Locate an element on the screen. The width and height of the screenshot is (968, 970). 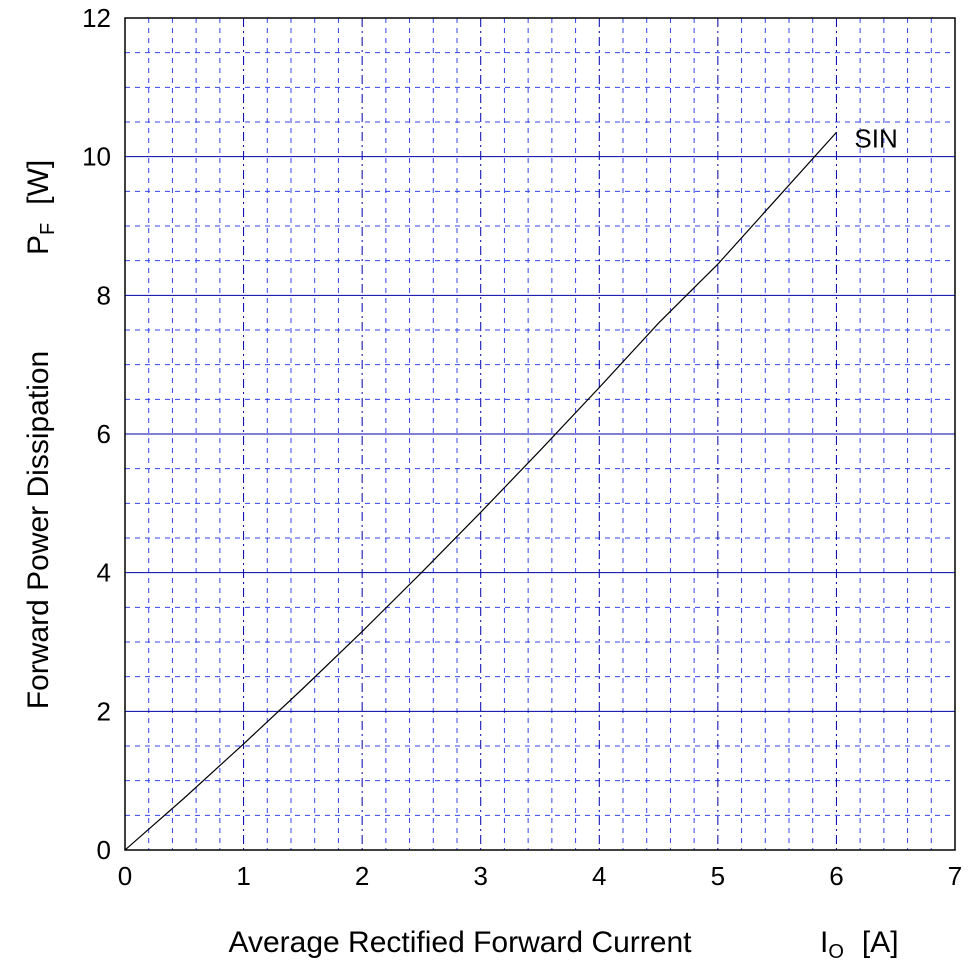
y-axis-title: Forward Power Dissipation is located at coordinates (38, 530).